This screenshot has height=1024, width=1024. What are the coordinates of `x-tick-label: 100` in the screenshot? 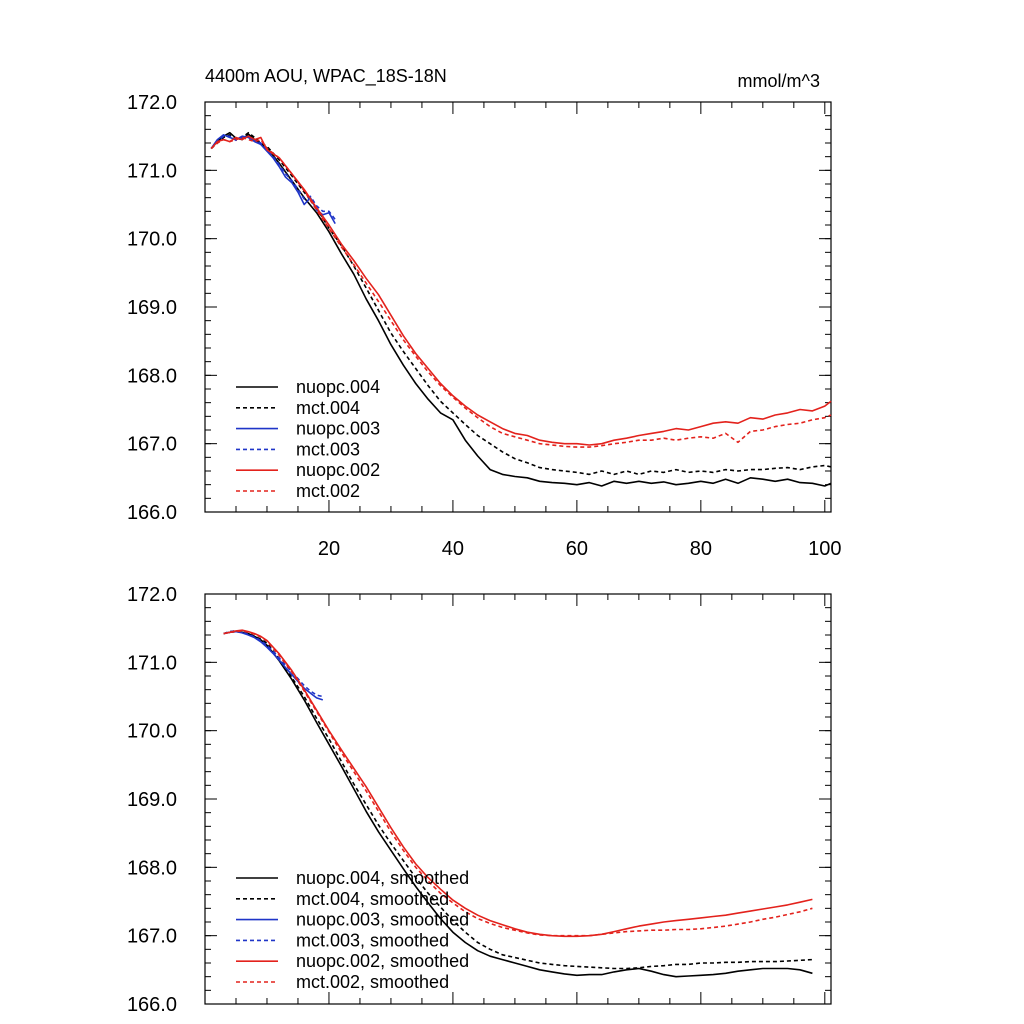 It's located at (824, 549).